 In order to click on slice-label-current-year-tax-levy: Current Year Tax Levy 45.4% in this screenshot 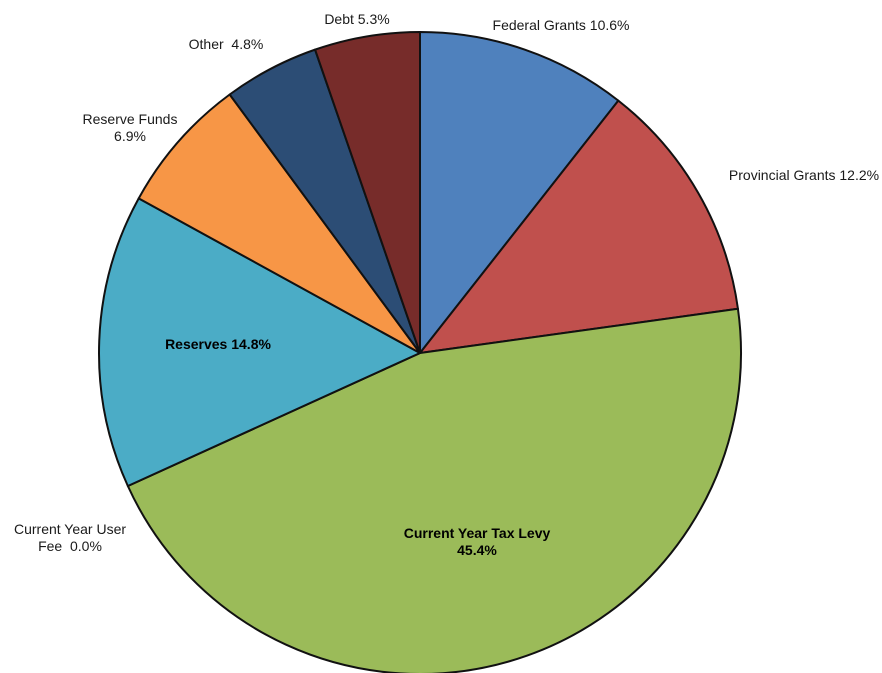, I will do `click(477, 541)`.